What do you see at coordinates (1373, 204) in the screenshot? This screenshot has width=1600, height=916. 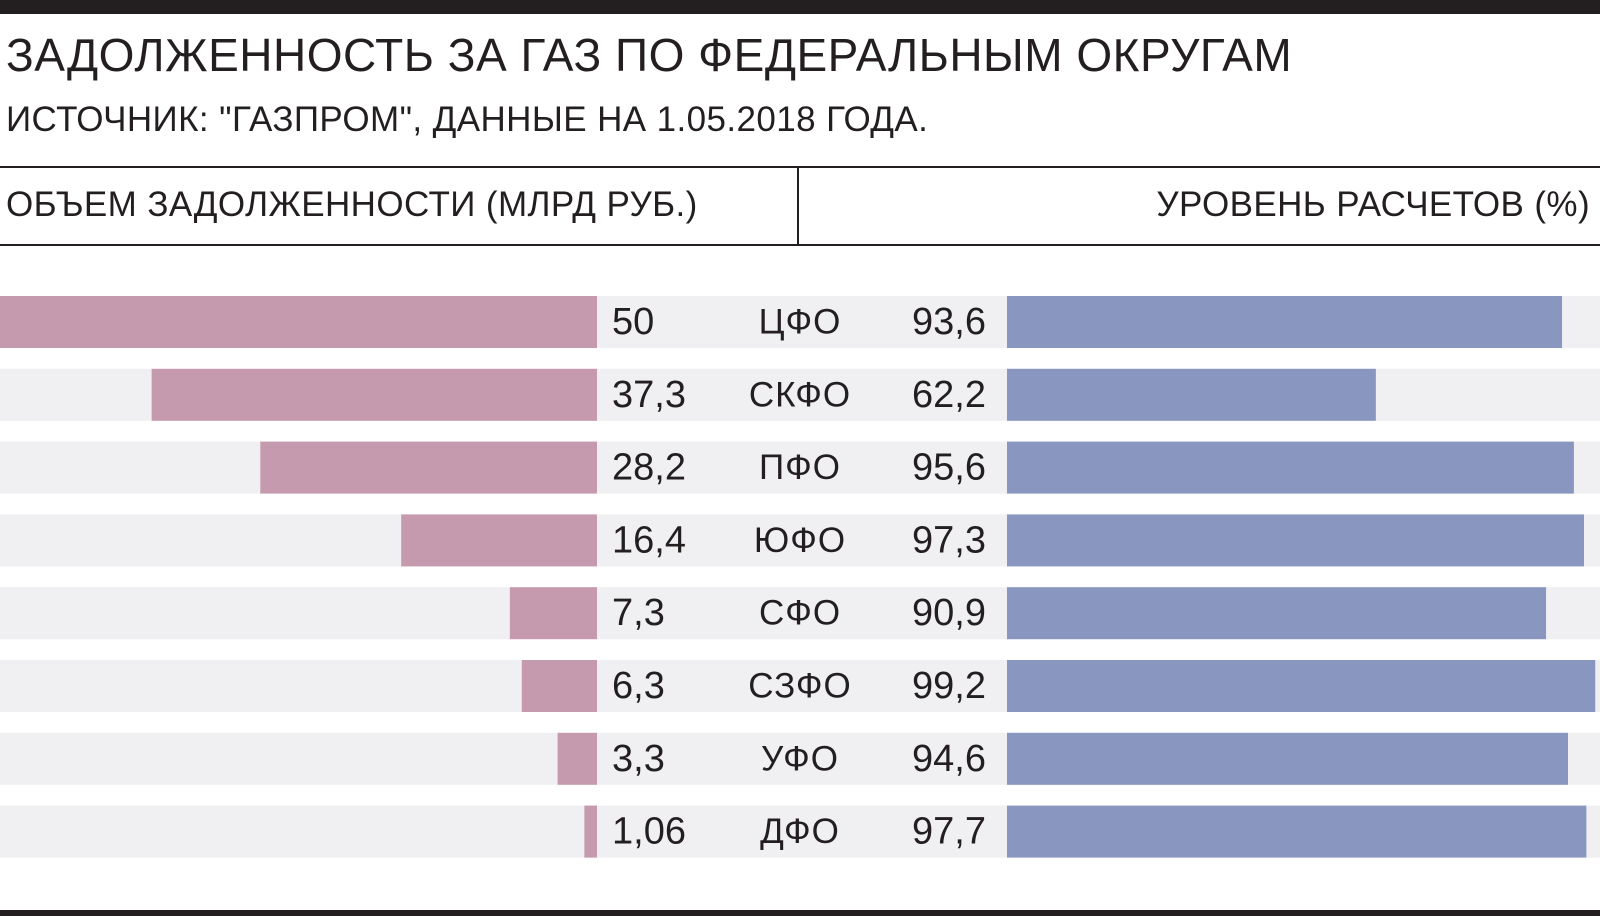 I see `payment-column-header: УРОВЕНЬ РАСЧЕТОВ (%)` at bounding box center [1373, 204].